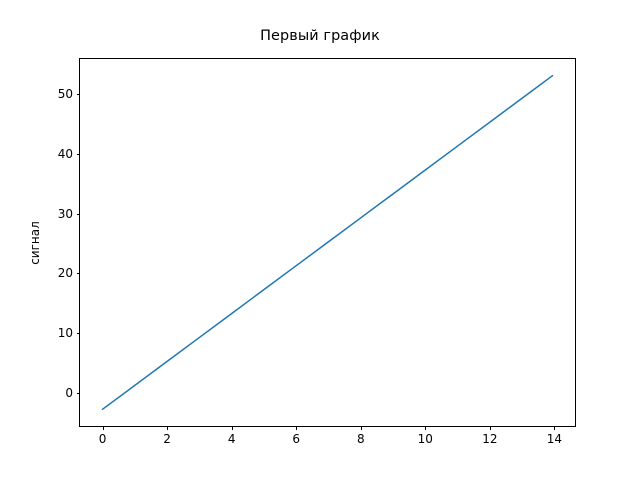 This screenshot has height=480, width=640. What do you see at coordinates (102, 439) in the screenshot?
I see `x-tick-label: 0` at bounding box center [102, 439].